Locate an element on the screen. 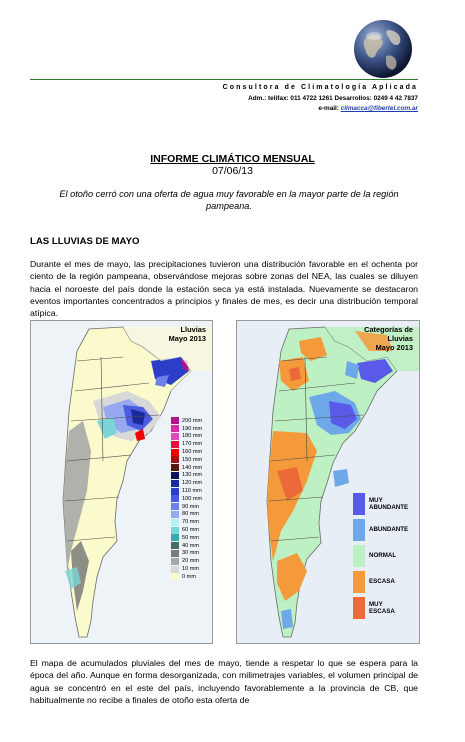 The image size is (465, 742). rainfall-legend-label: 190 mm is located at coordinates (192, 428).